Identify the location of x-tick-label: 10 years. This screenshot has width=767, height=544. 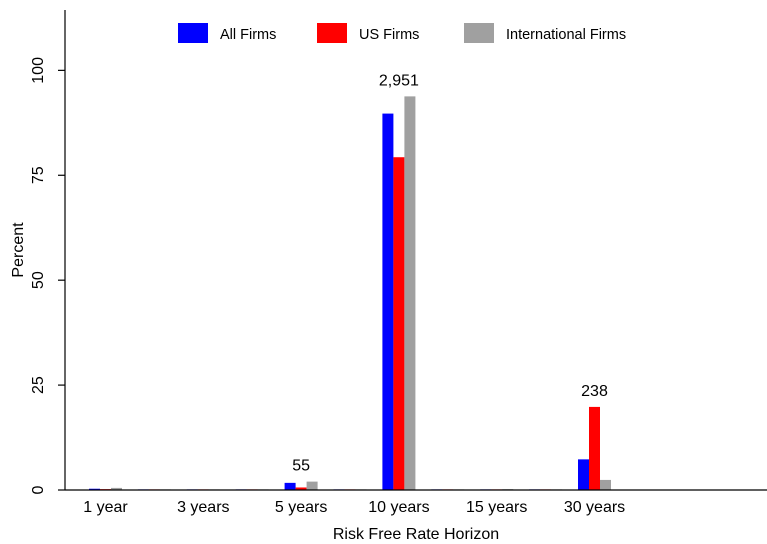
(398, 507).